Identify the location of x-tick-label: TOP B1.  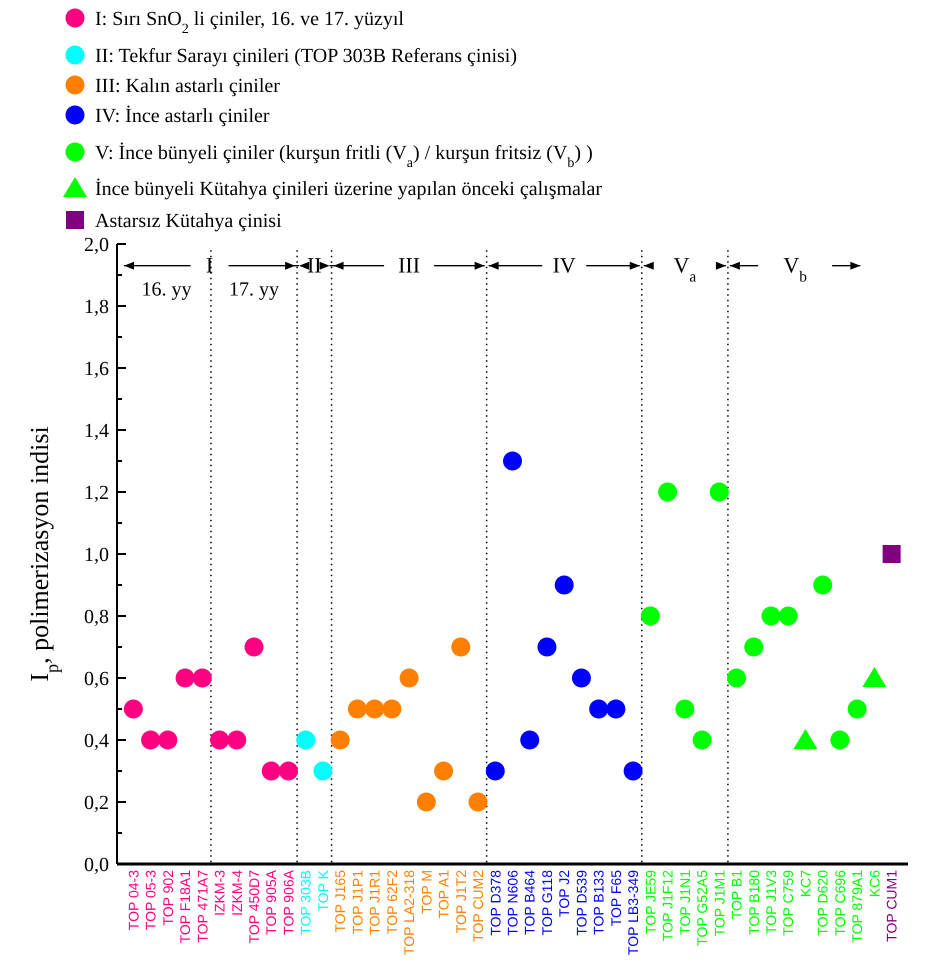
(736, 895).